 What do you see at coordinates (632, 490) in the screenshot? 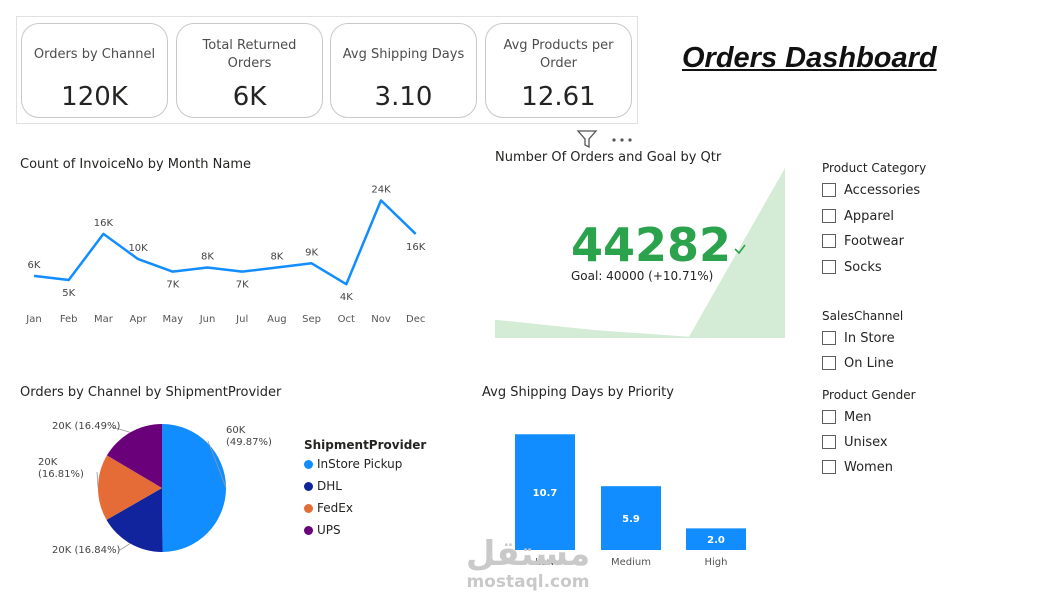
I see `bar-chart: 10.7 Low 5.9 Medium 2.0 High` at bounding box center [632, 490].